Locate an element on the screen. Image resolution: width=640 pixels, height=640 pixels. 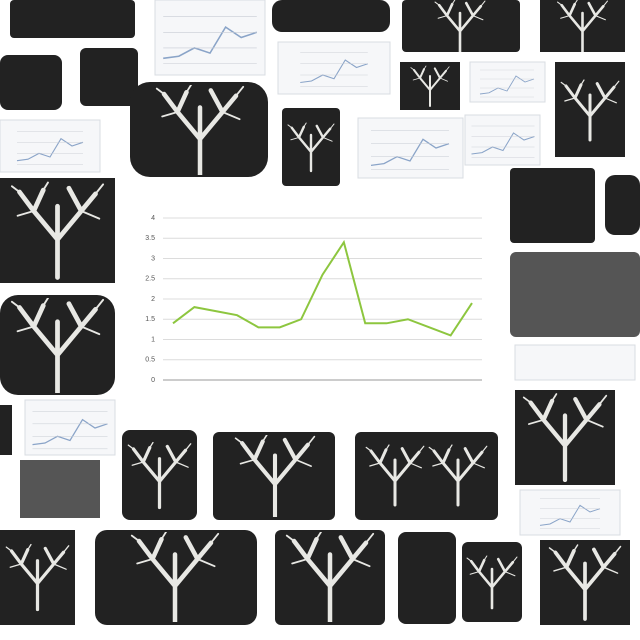
y-tick-label: 0 is located at coordinates (153, 380).